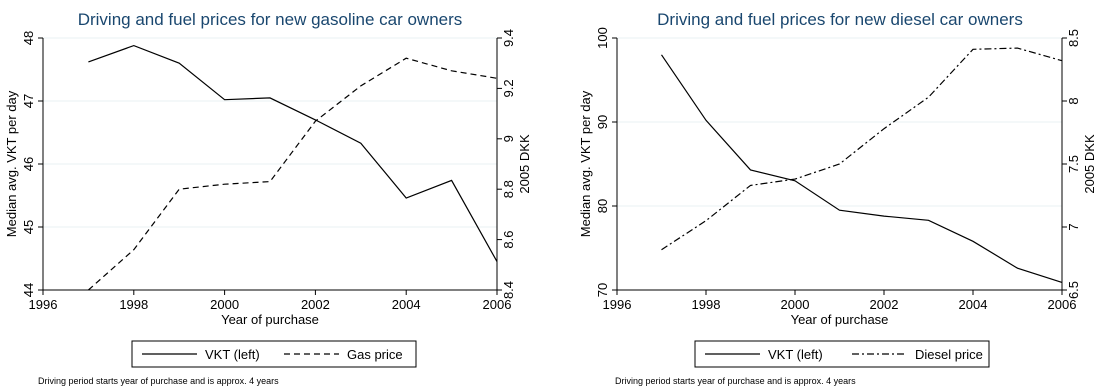  I want to click on y-right-tick-label: 8.5, so click(1073, 38).